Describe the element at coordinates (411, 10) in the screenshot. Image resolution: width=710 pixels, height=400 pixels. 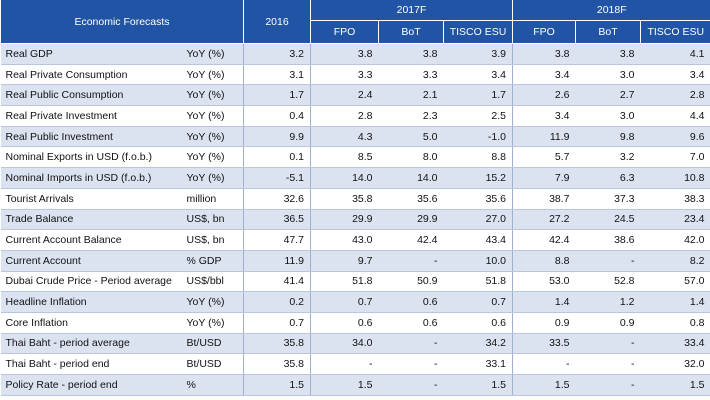
I see `header-2017f: 2017F` at that location.